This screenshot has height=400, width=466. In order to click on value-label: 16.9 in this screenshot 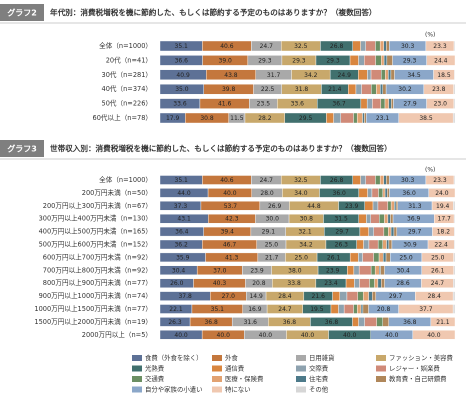, I will do `click(255, 309)`.